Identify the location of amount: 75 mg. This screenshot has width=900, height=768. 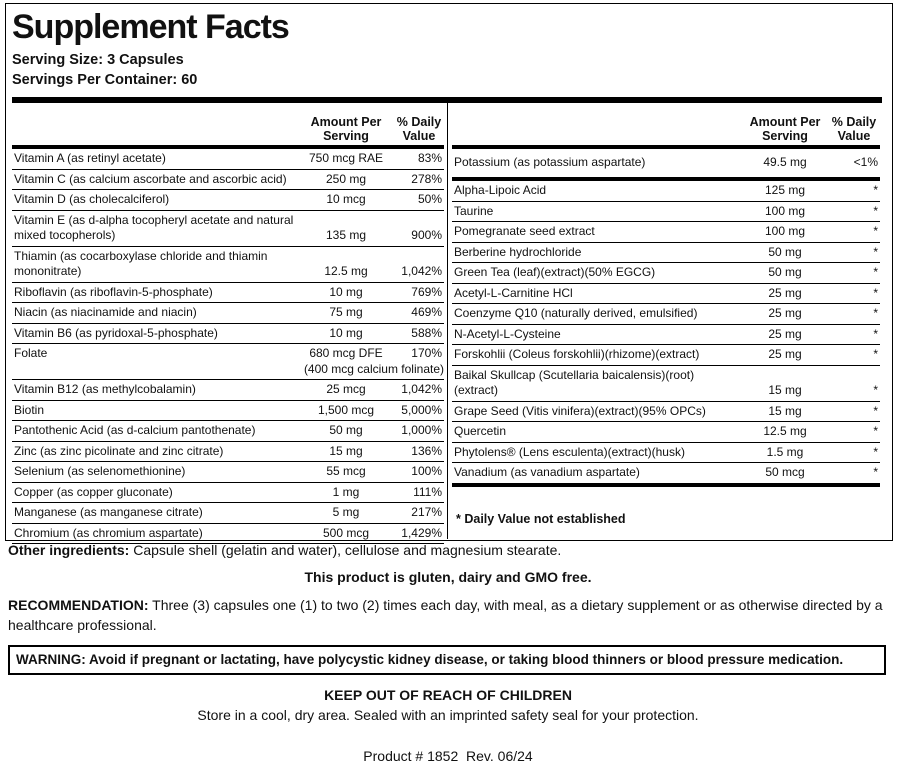
(346, 313).